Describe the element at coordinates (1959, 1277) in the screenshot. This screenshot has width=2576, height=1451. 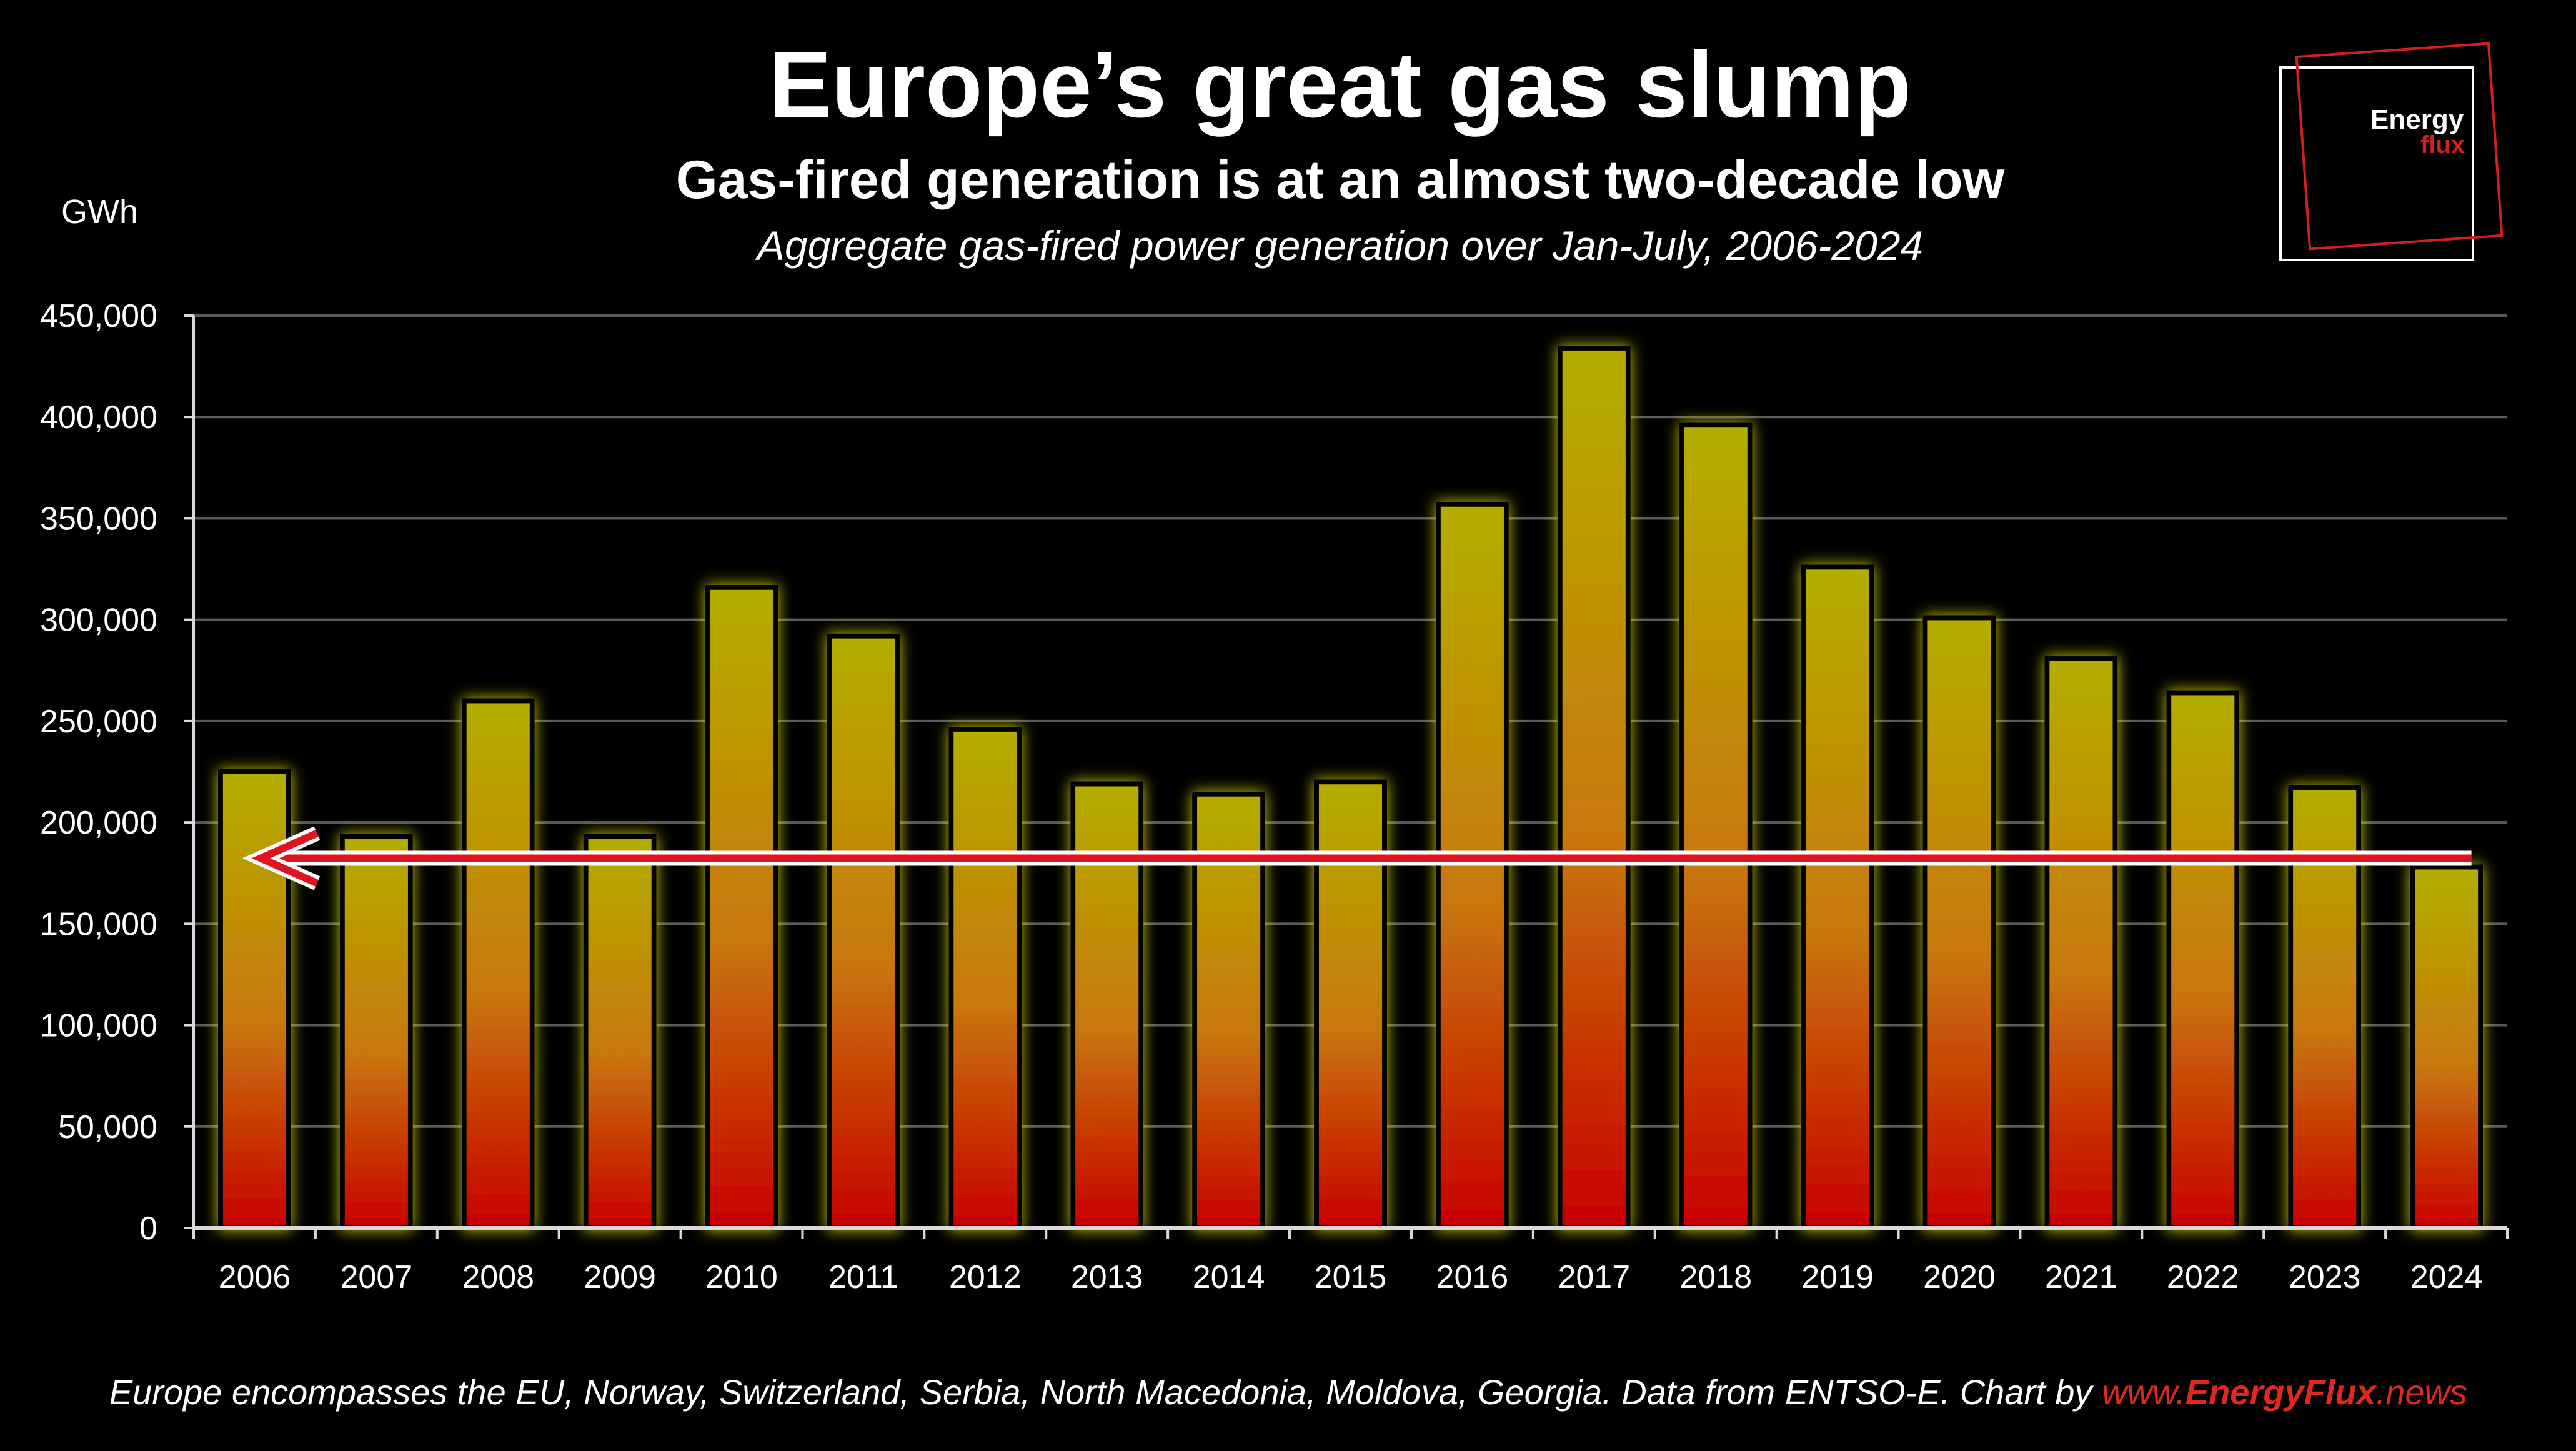
I see `x-tick-label: 2020` at that location.